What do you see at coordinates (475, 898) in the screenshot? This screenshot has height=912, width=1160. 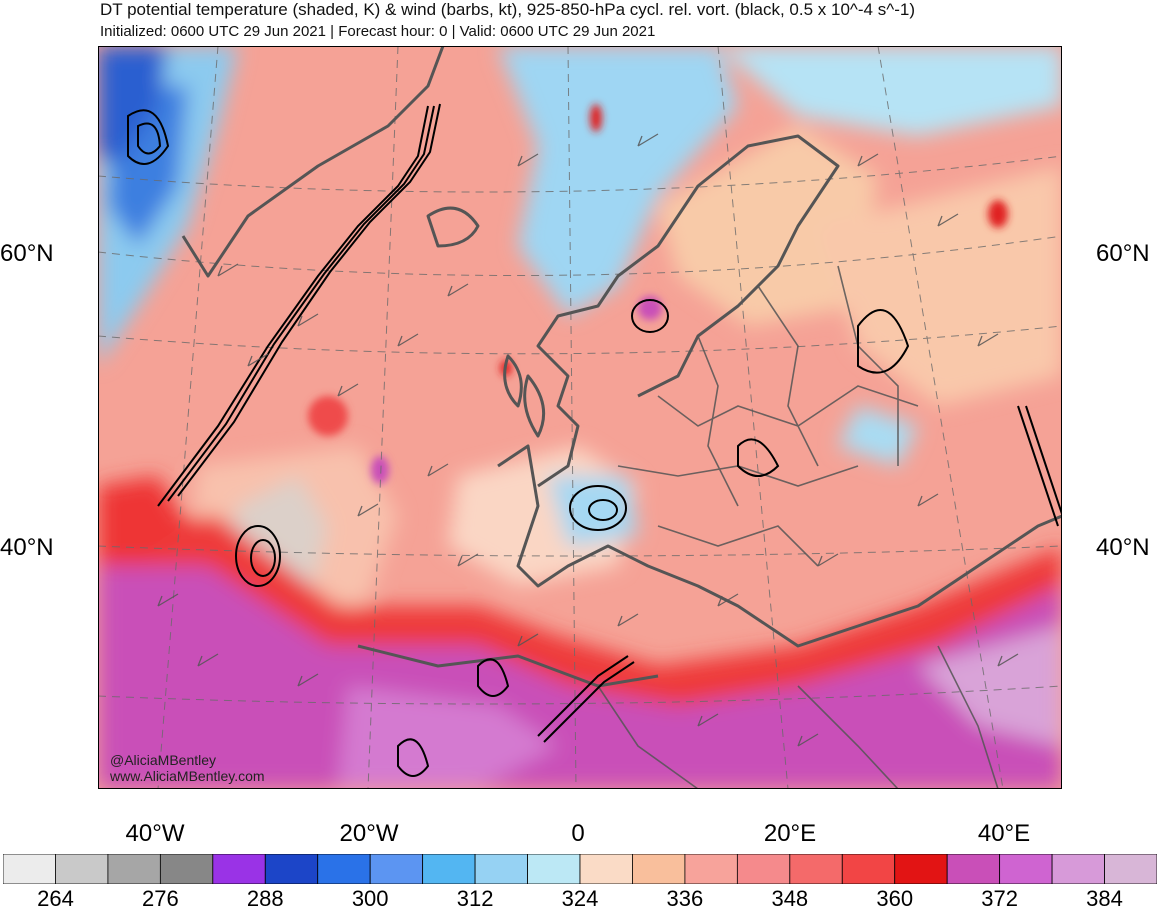 I see `colorbar-label-312: 312` at bounding box center [475, 898].